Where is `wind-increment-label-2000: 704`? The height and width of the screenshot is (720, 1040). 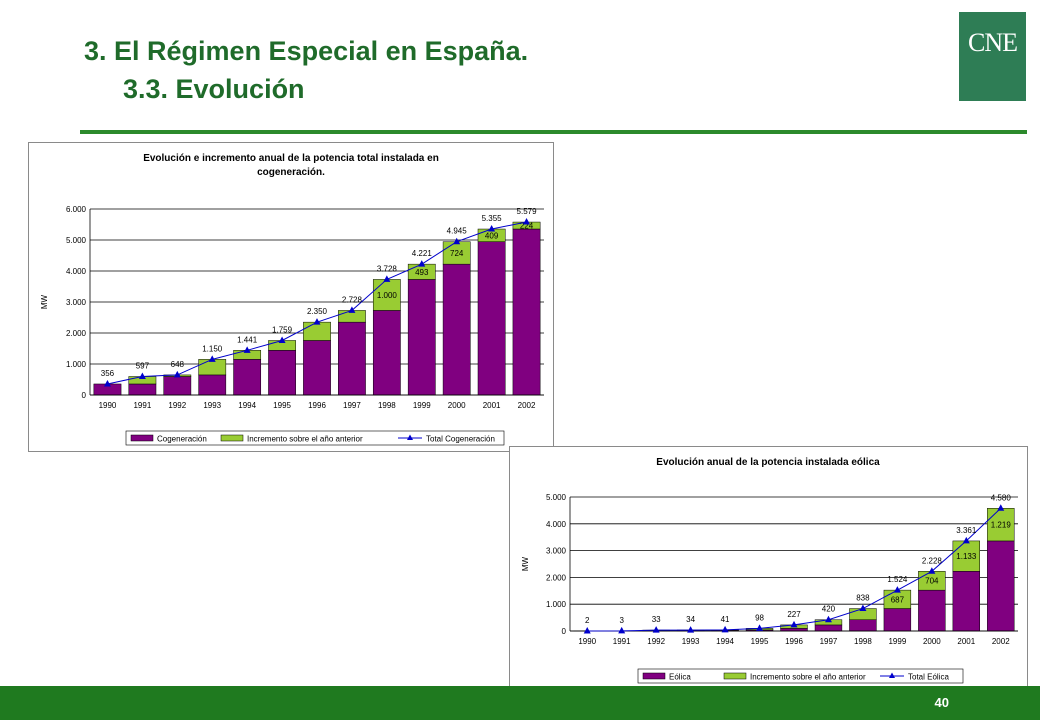
wind-increment-label-2000: 704 is located at coordinates (932, 581).